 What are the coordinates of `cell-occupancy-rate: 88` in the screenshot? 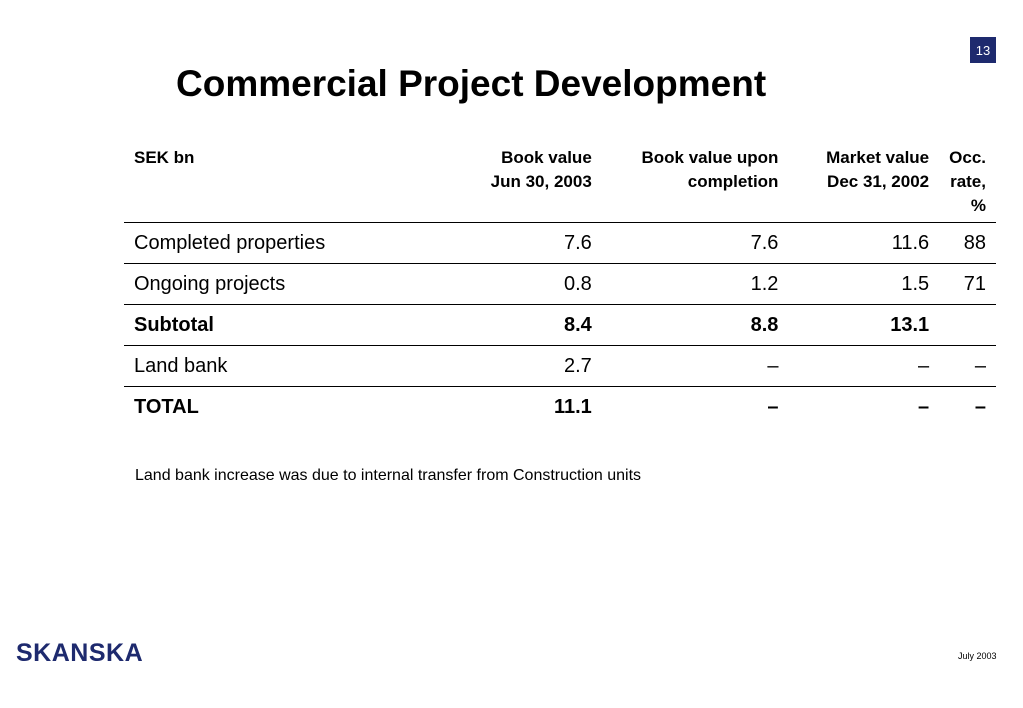 It's located at (967, 243).